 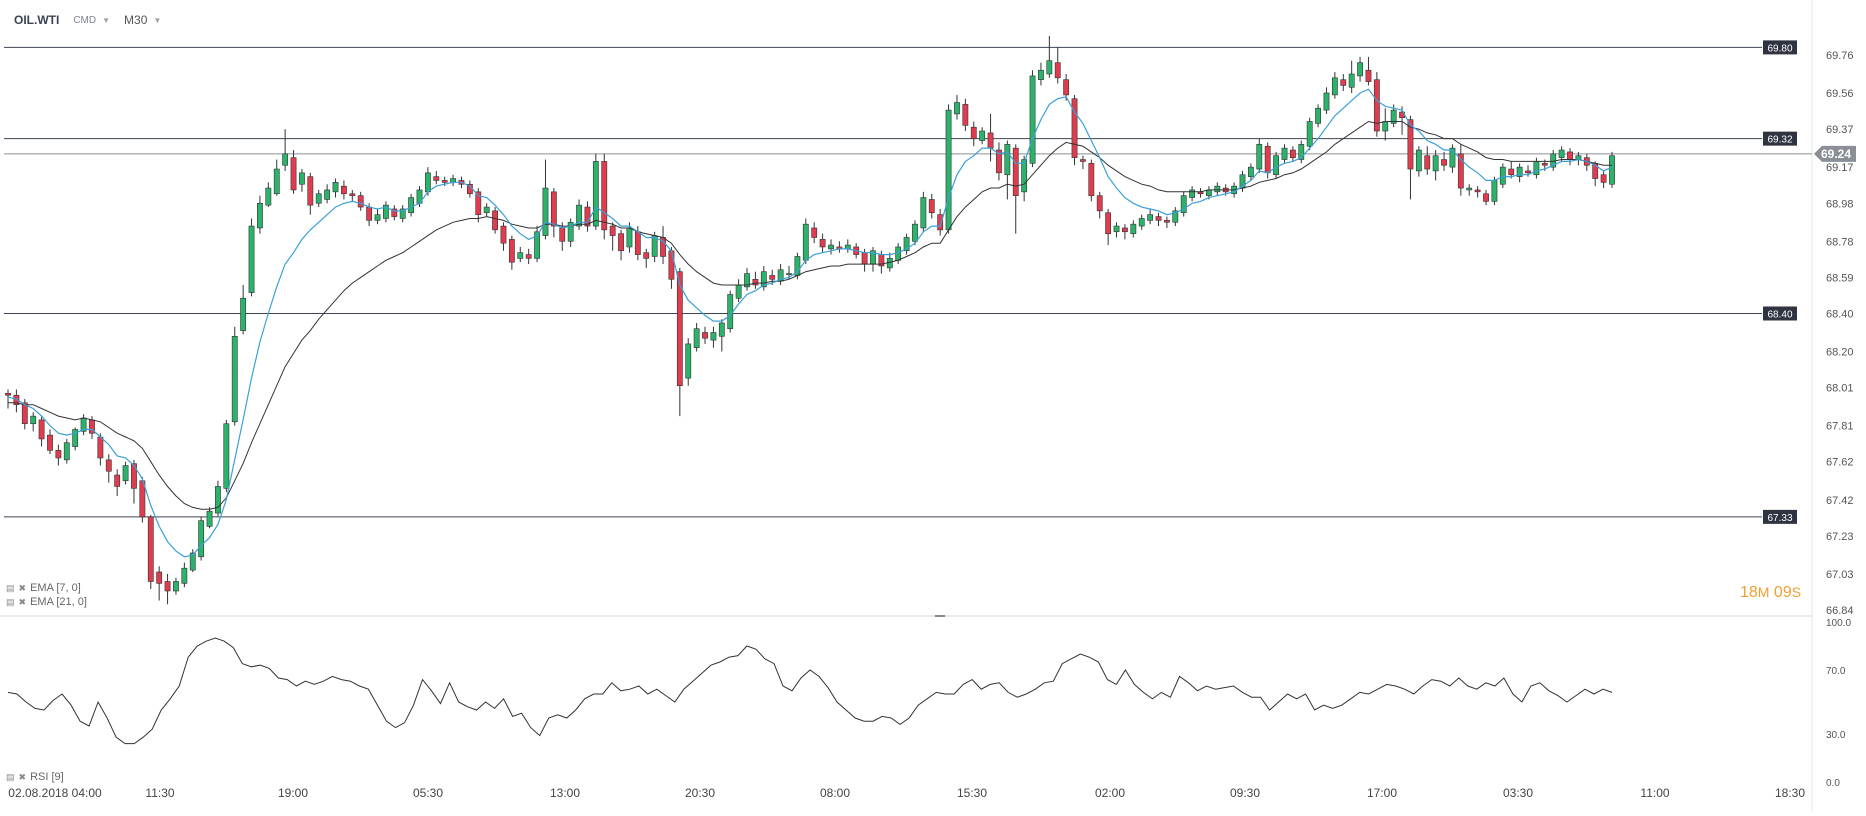 What do you see at coordinates (136, 20) in the screenshot?
I see `timeframe-label: M30` at bounding box center [136, 20].